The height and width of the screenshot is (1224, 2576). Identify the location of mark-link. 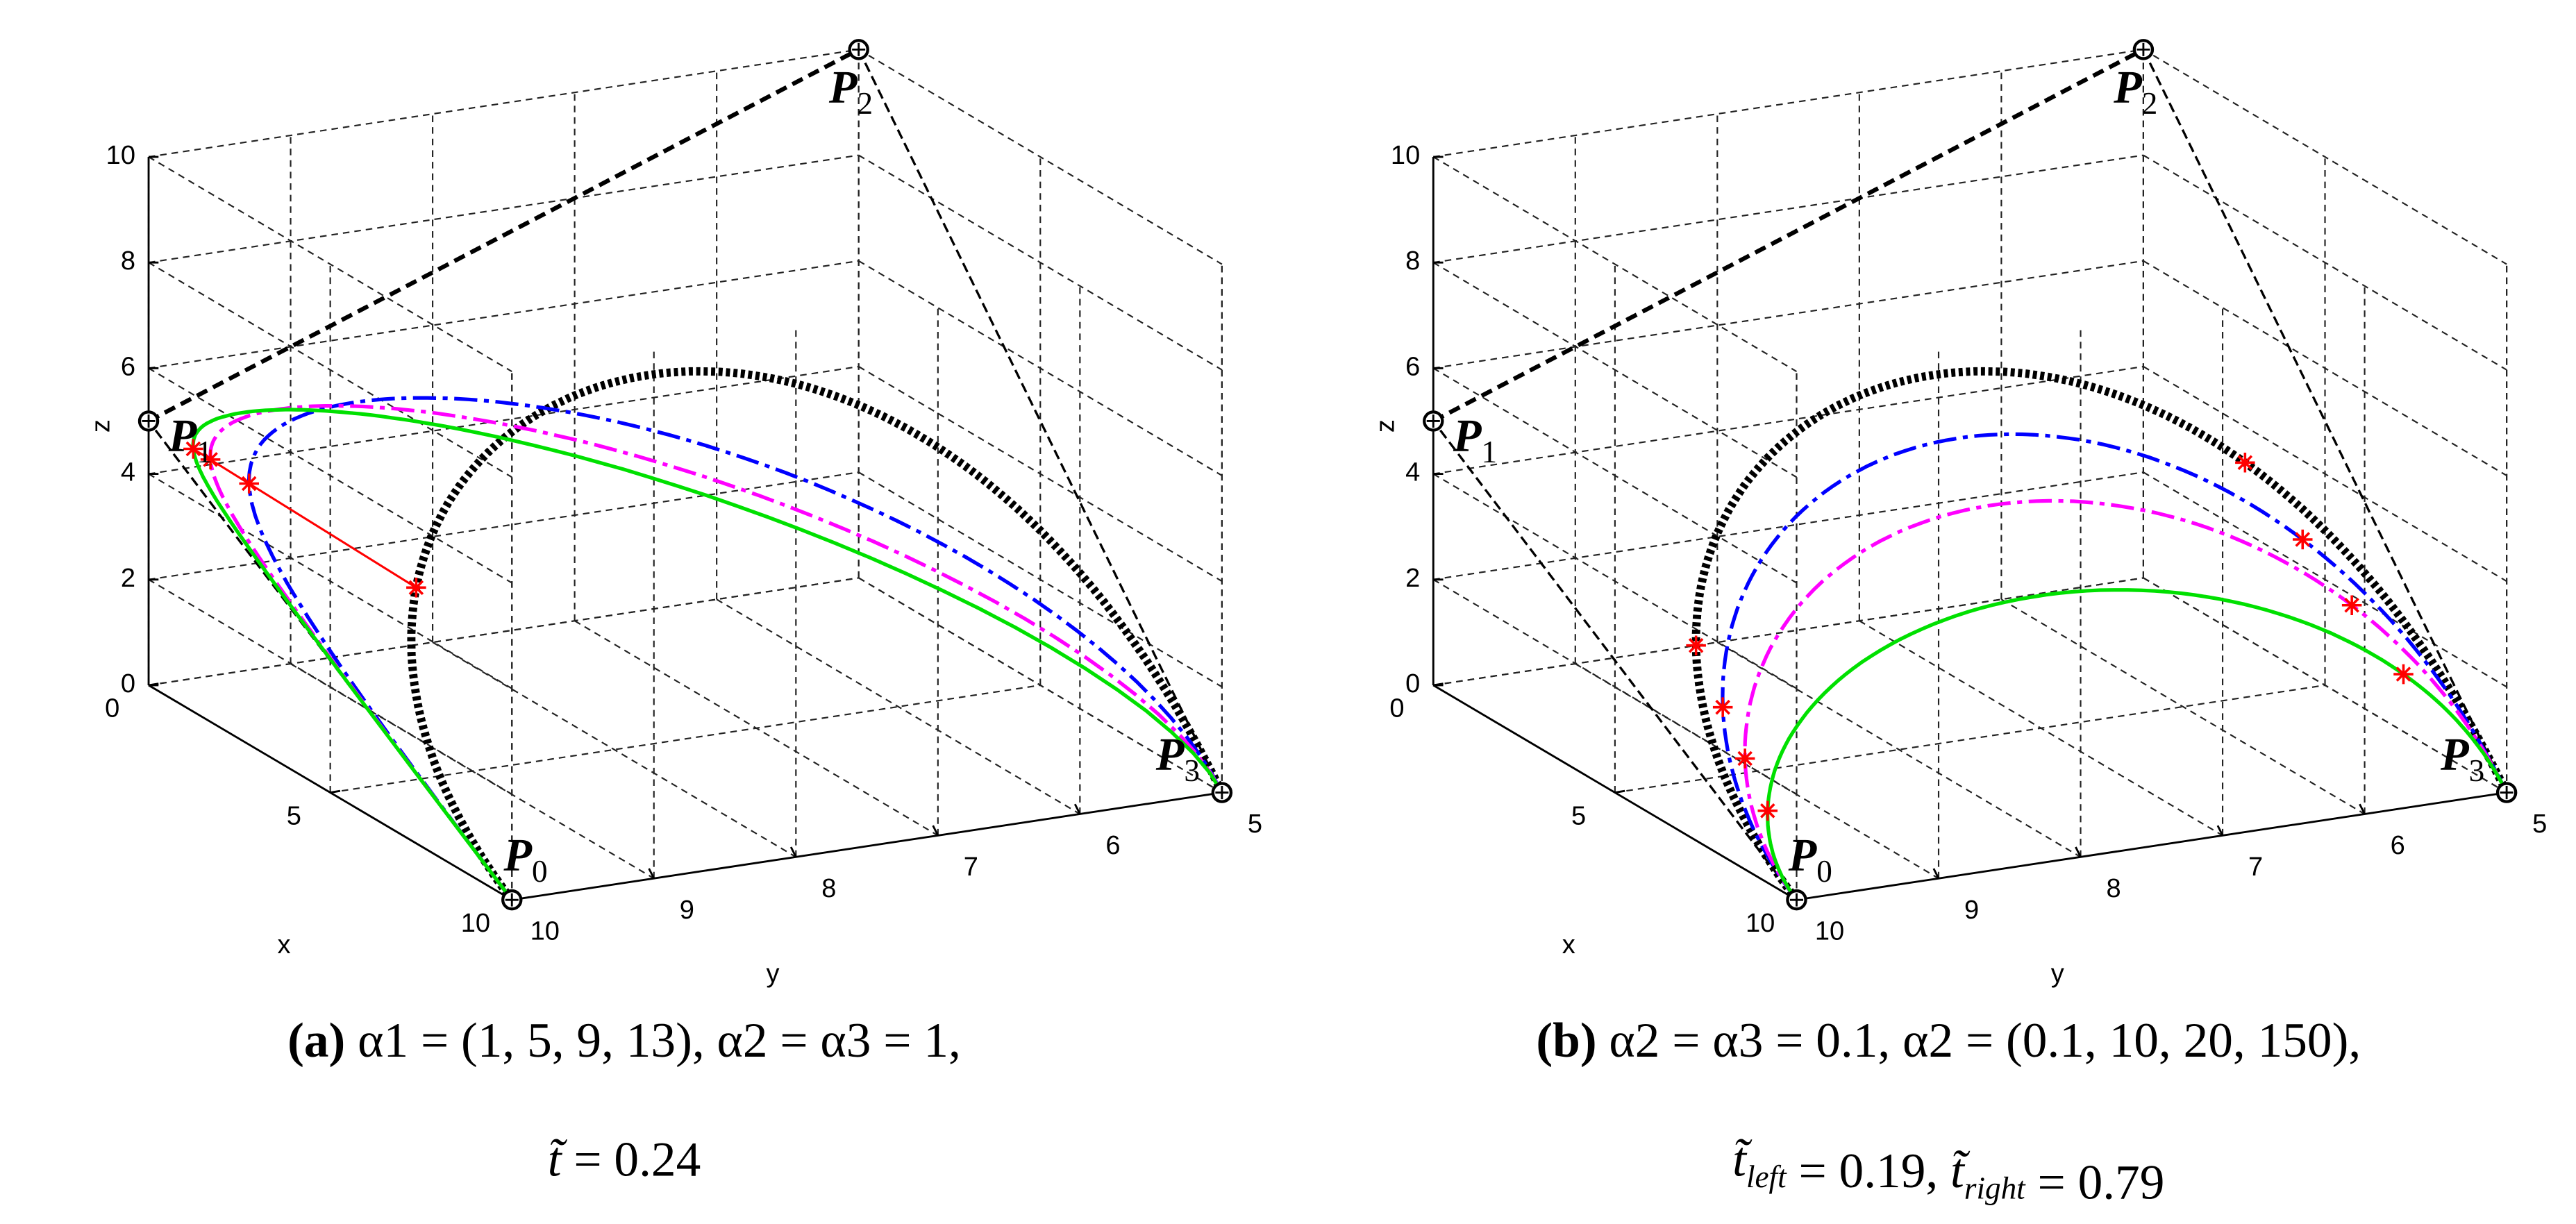
(304, 518).